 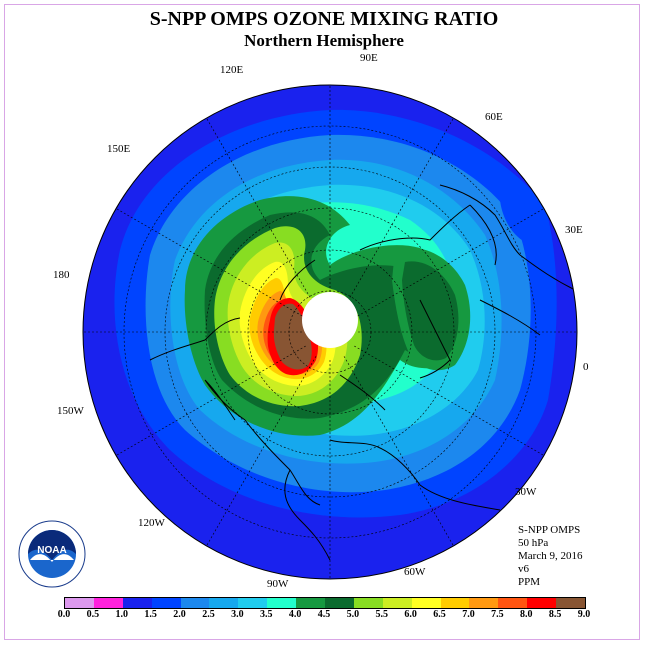 I want to click on lon-label-90e: 90E, so click(x=369, y=58).